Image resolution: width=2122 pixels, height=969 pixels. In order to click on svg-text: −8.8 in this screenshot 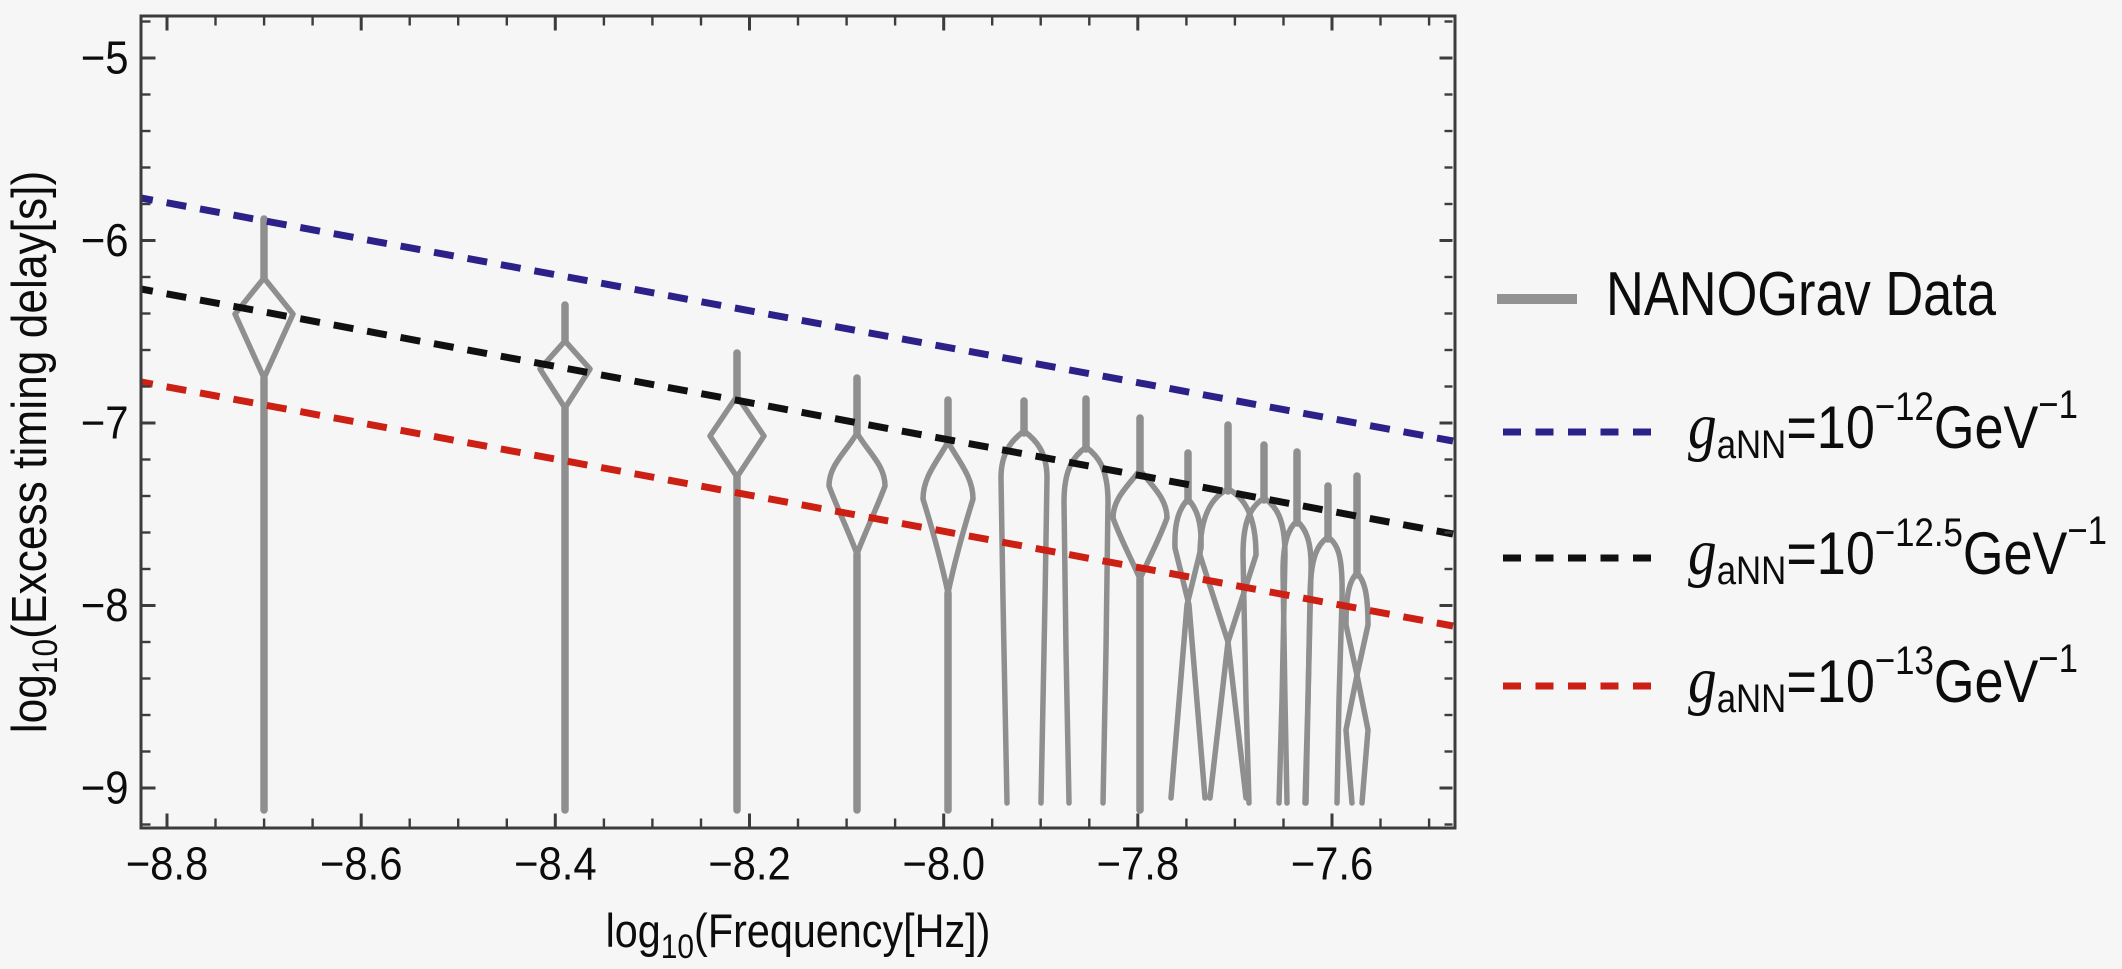, I will do `click(167, 865)`.